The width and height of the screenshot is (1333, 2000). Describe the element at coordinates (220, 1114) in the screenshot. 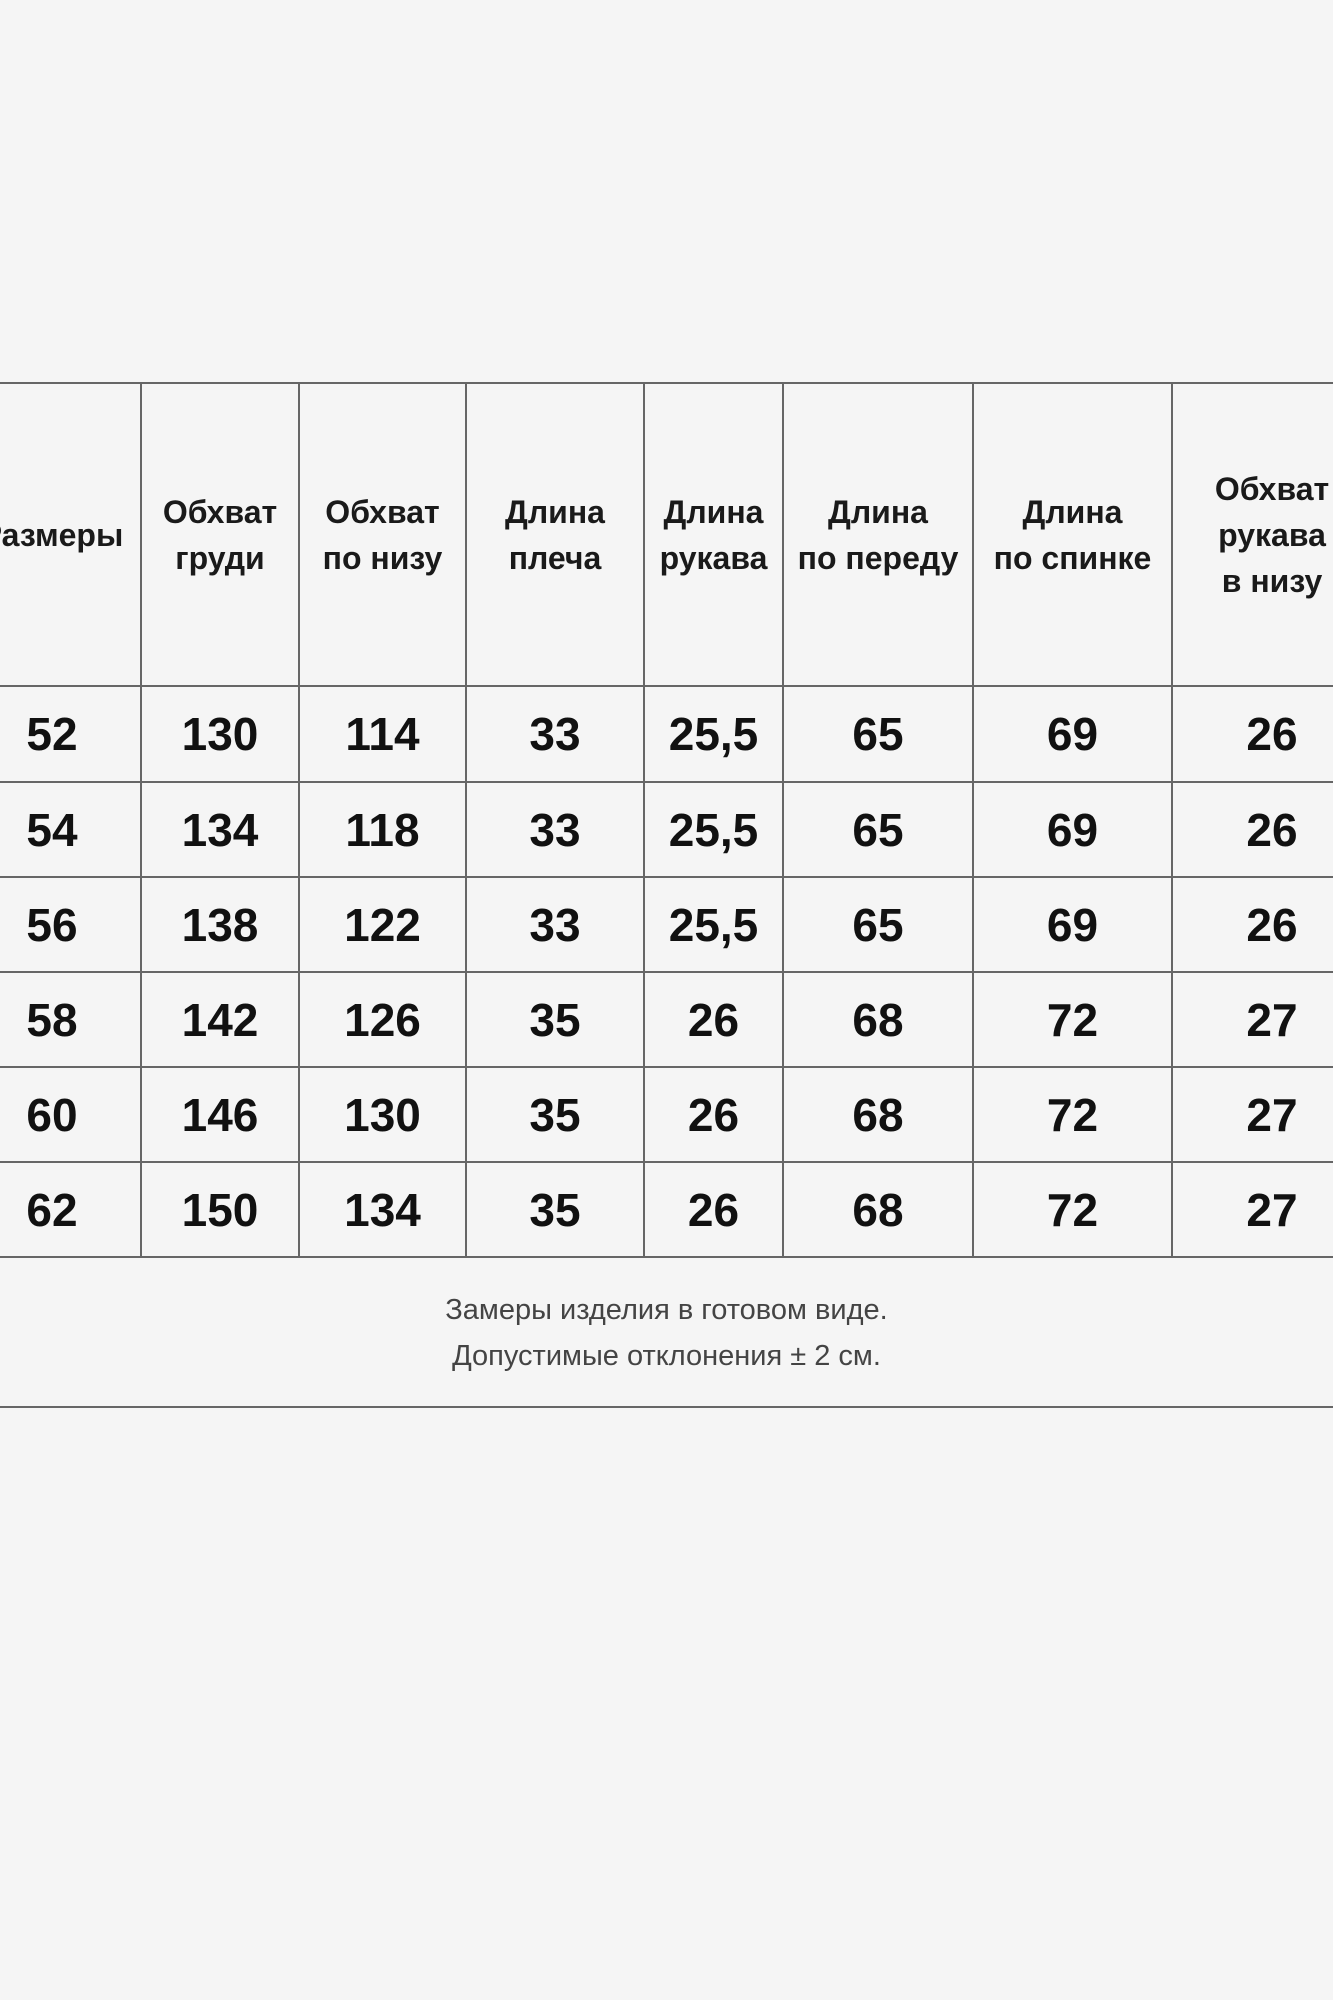

I see `table-cell: 146` at that location.